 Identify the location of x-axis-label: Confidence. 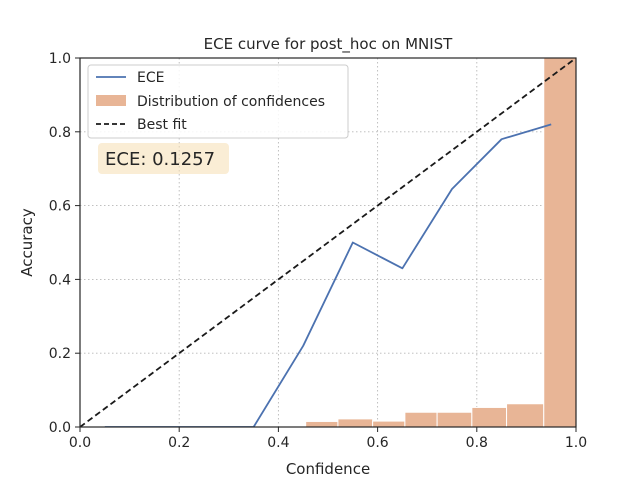
(328, 469).